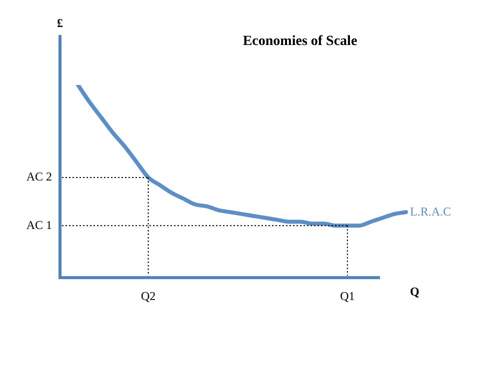 The height and width of the screenshot is (366, 478). What do you see at coordinates (148, 295) in the screenshot?
I see `x-tick-label: Q2` at bounding box center [148, 295].